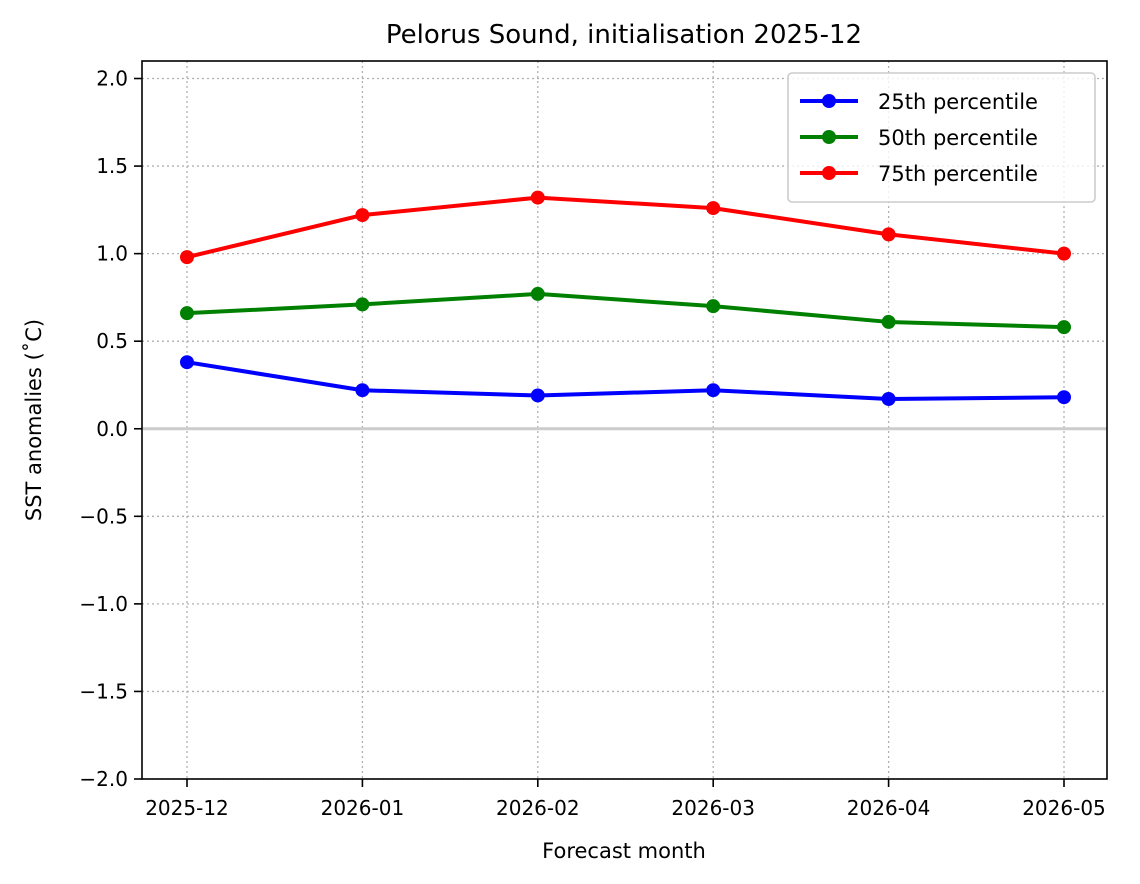 The image size is (1140, 884). Describe the element at coordinates (112, 254) in the screenshot. I see `y-tick-label: 1.0` at that location.